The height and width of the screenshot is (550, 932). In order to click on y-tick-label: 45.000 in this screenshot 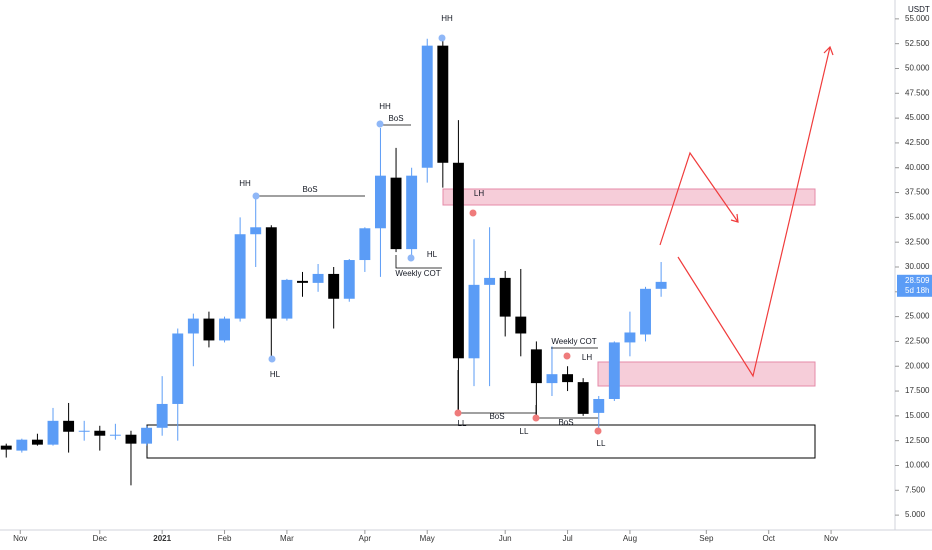, I will do `click(917, 117)`.